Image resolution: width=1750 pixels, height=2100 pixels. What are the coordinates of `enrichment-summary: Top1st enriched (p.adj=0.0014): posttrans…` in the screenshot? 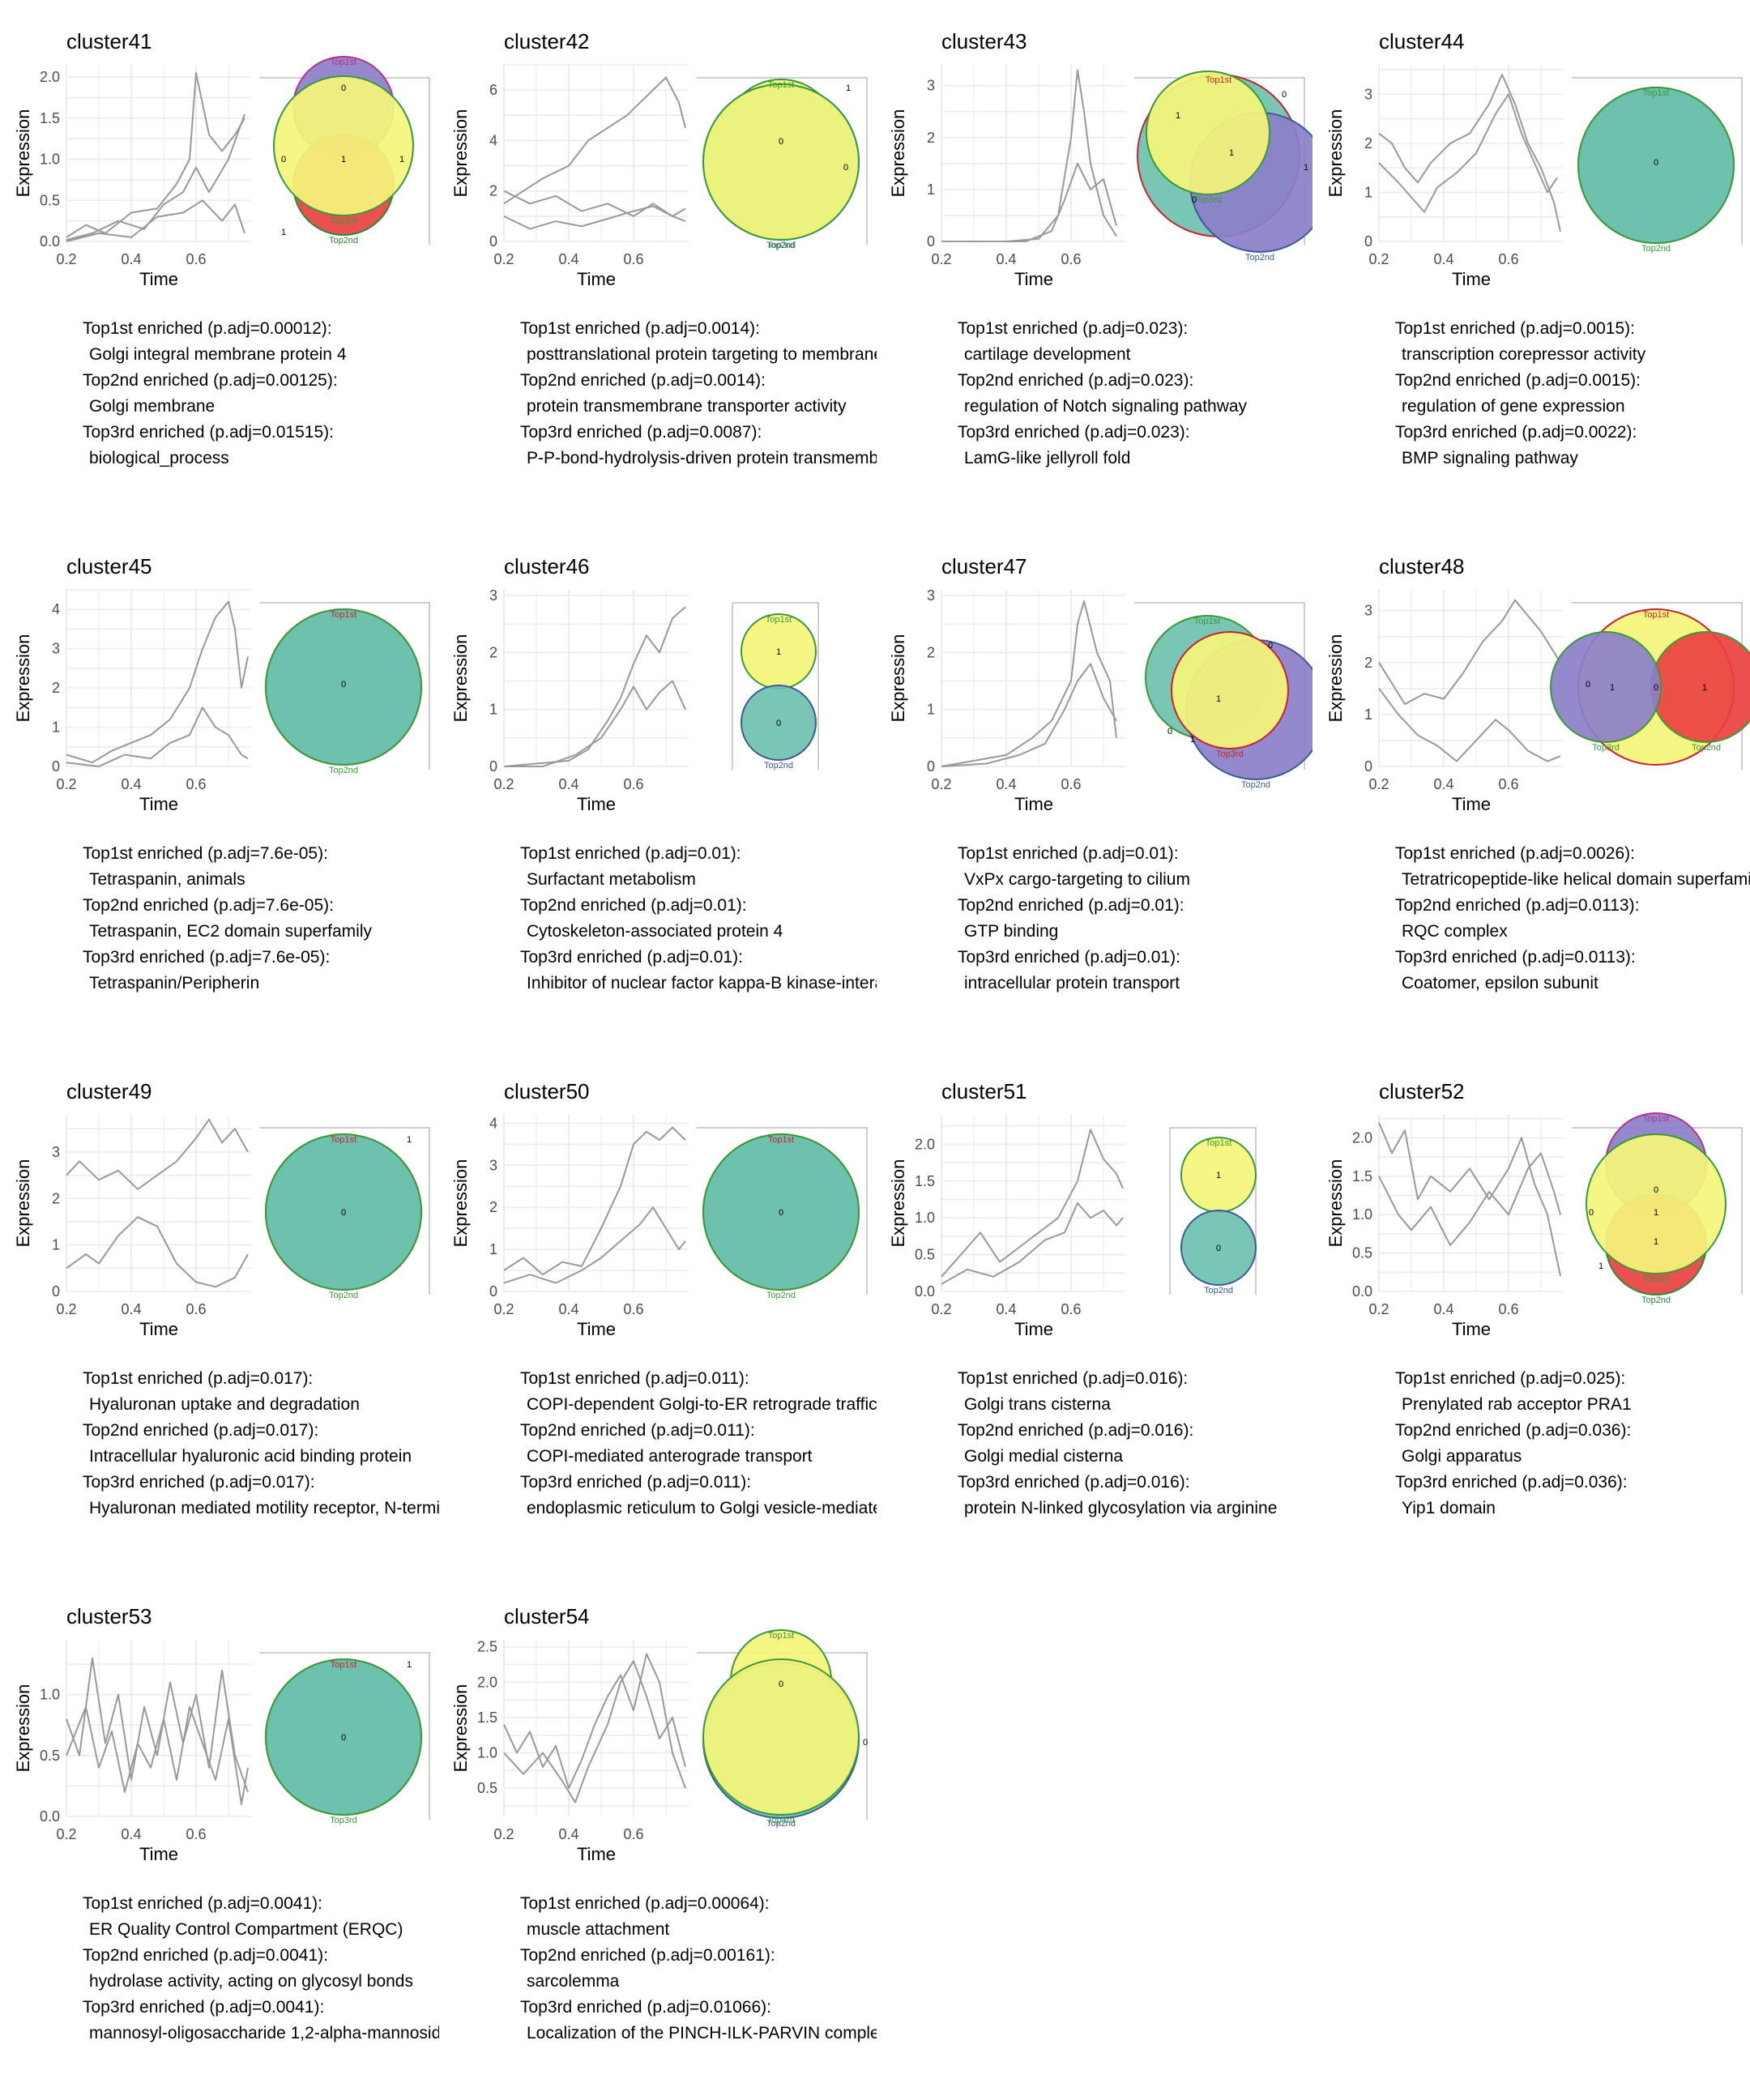 It's located at (698, 394).